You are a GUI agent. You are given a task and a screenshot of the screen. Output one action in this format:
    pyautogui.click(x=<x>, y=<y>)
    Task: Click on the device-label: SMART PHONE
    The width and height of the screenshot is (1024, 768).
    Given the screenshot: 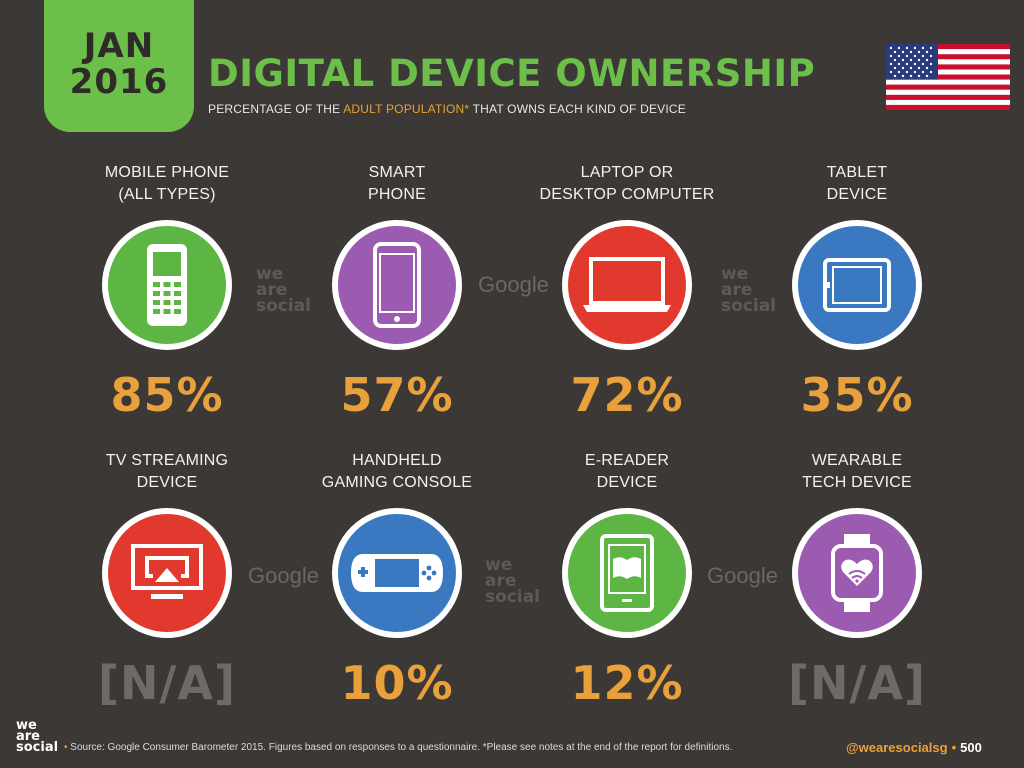 What is the action you would take?
    pyautogui.click(x=397, y=183)
    